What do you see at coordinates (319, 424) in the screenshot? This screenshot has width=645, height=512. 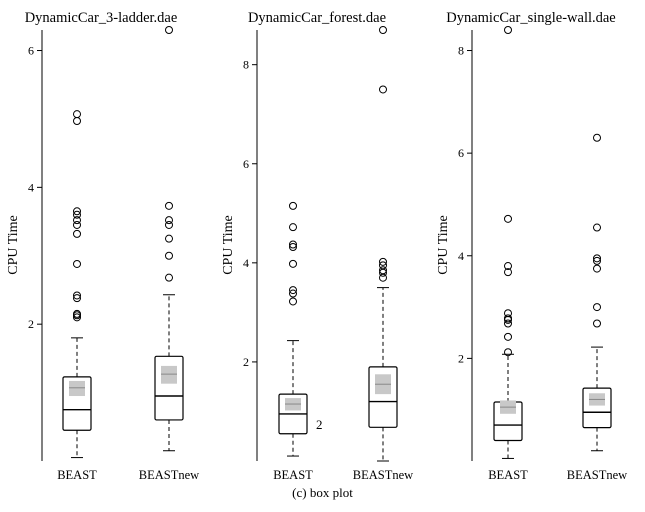 I see `annotation-label: 2` at bounding box center [319, 424].